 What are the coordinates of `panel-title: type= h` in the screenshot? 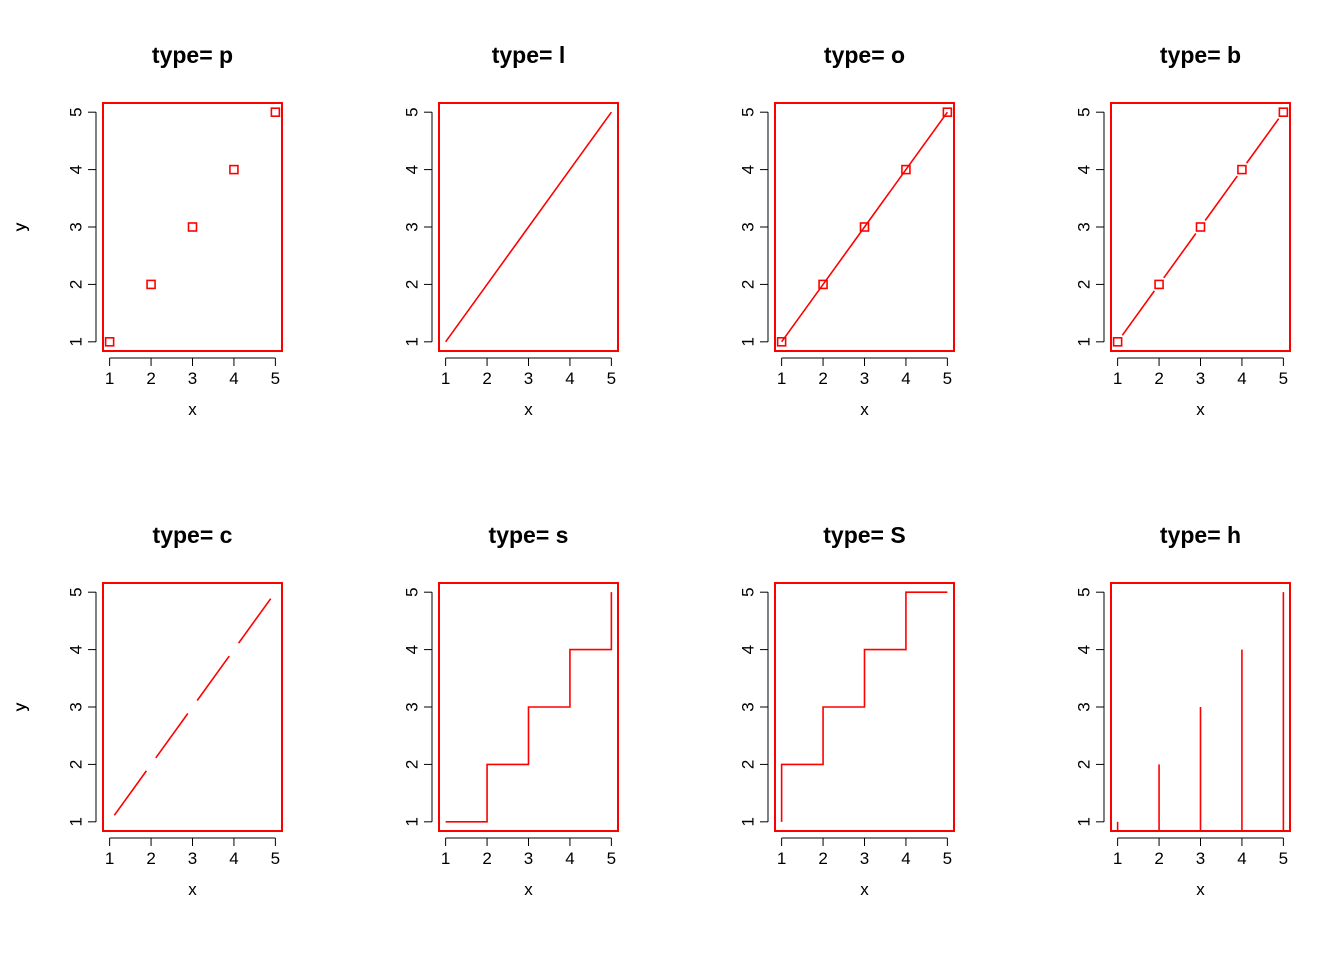 It's located at (1200, 535).